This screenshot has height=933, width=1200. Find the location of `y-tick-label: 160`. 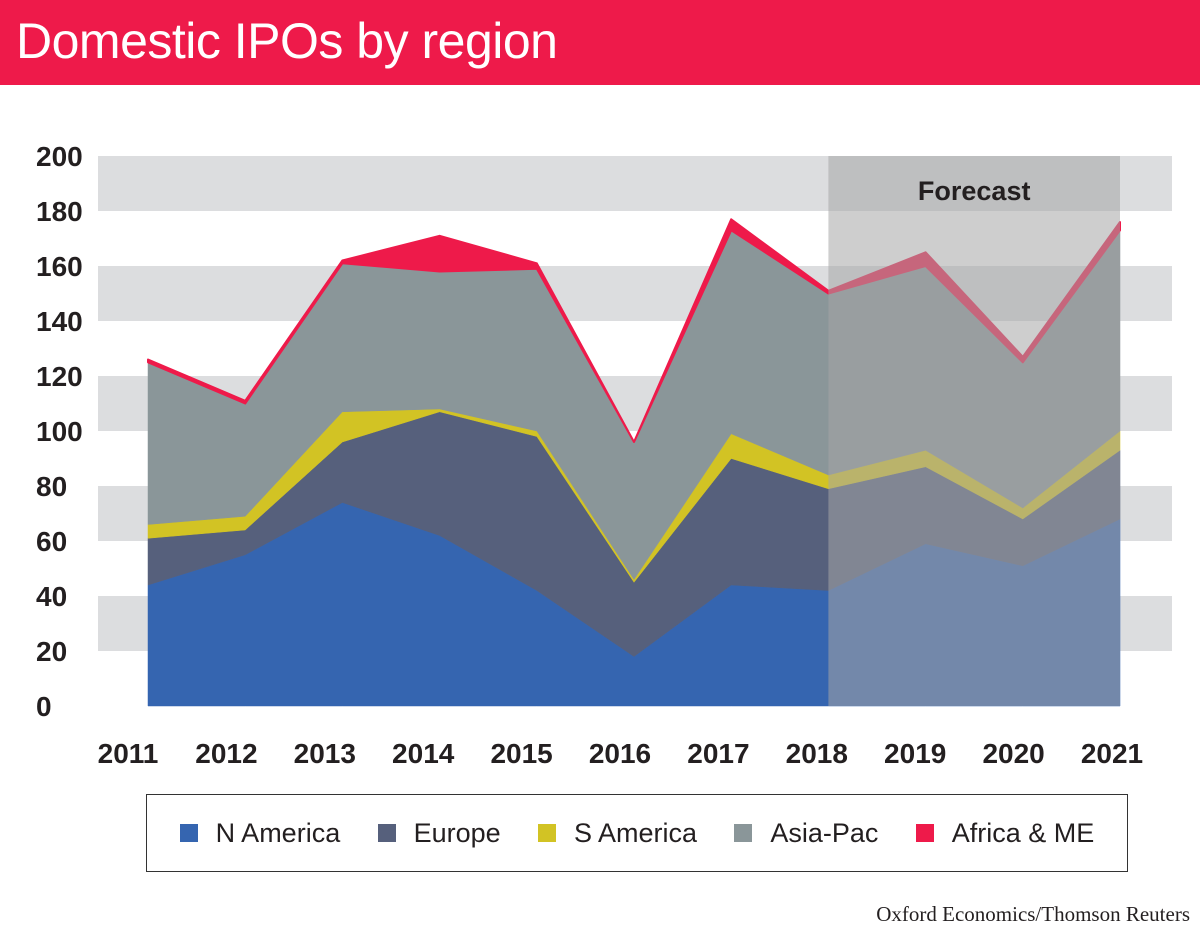

y-tick-label: 160 is located at coordinates (59, 266).